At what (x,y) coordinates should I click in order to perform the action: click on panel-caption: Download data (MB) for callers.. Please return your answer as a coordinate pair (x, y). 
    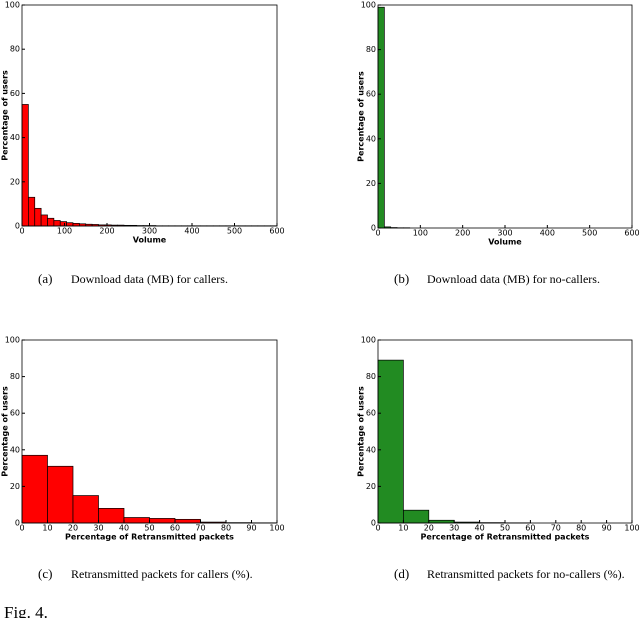
    Looking at the image, I should click on (149, 279).